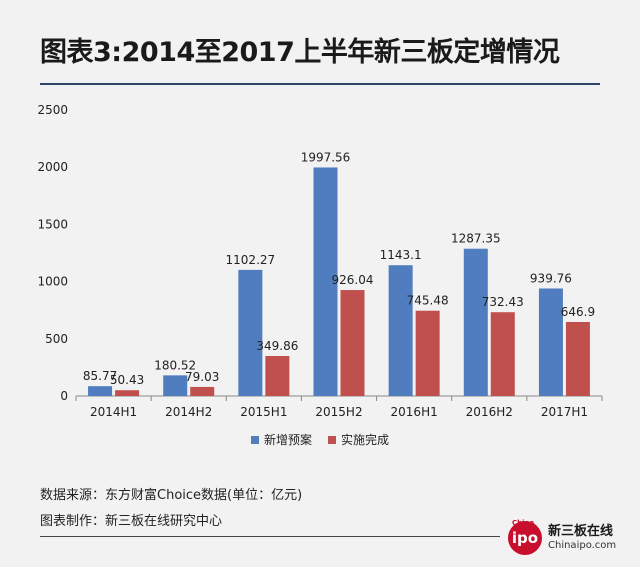 The width and height of the screenshot is (640, 567). Describe the element at coordinates (251, 260) in the screenshot. I see `data-label: 1102.27` at that location.